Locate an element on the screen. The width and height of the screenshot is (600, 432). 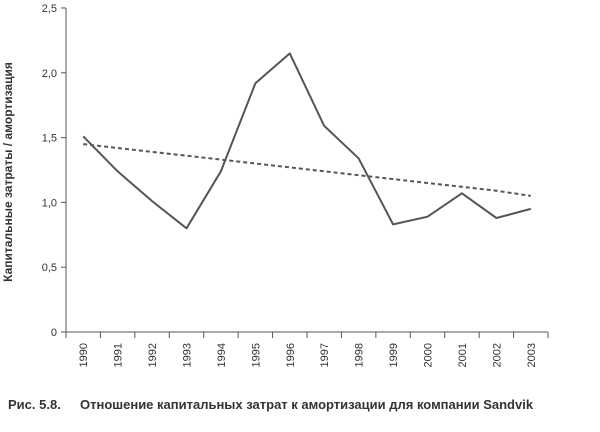
y-tick-label: 0,5 is located at coordinates (49, 268).